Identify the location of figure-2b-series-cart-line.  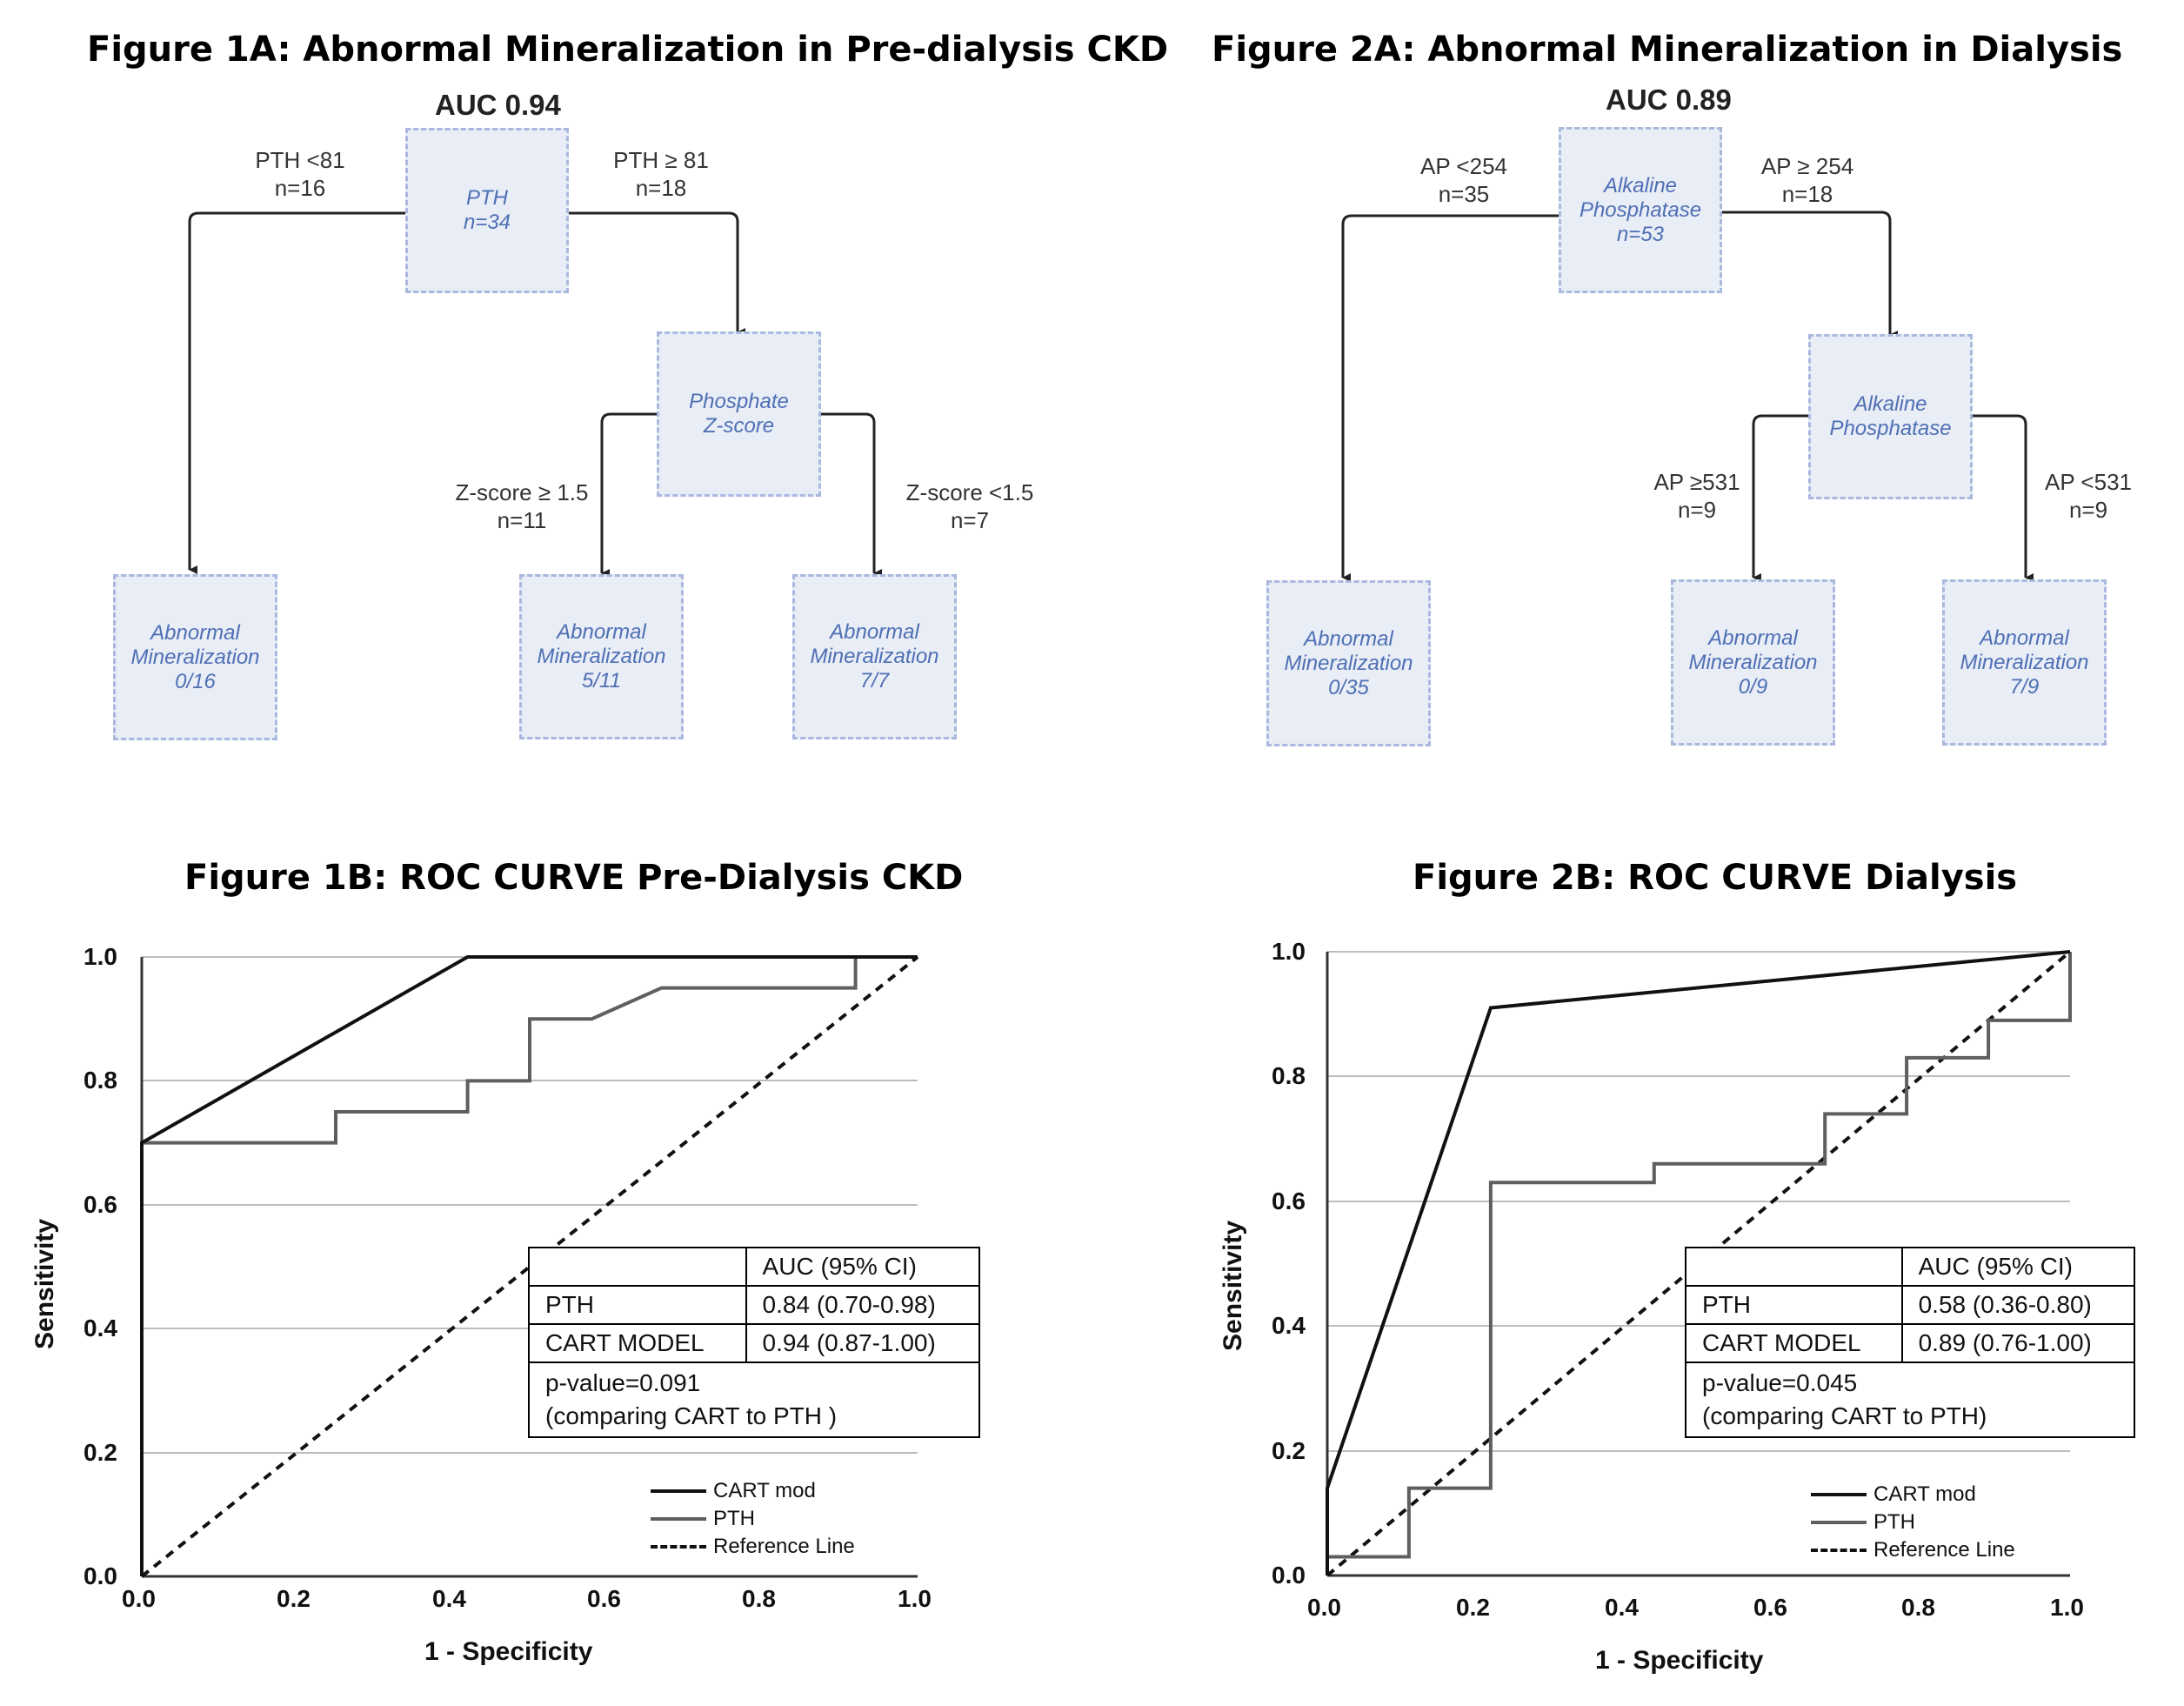
(1698, 1263).